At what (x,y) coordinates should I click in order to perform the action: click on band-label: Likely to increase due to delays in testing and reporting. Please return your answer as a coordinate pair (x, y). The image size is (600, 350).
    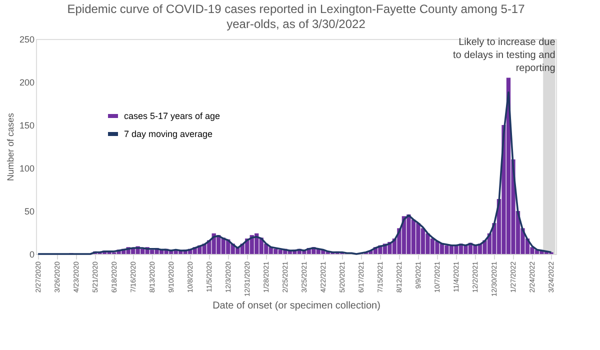
    Looking at the image, I should click on (504, 55).